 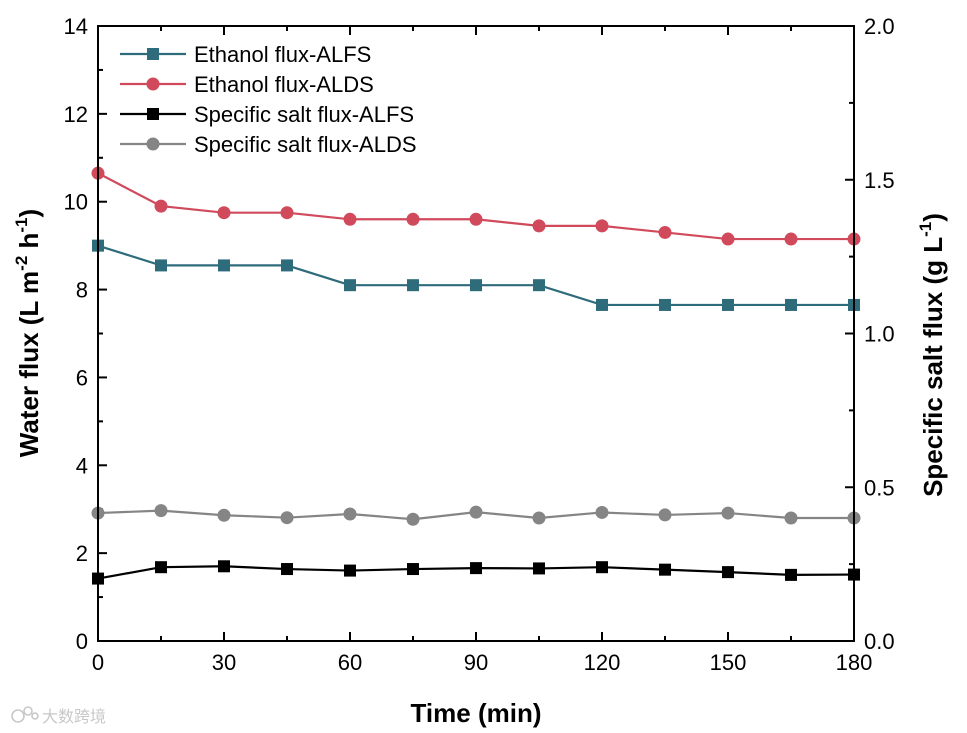 What do you see at coordinates (282, 54) in the screenshot?
I see `legend-label: Ethanol flux-ALFS` at bounding box center [282, 54].